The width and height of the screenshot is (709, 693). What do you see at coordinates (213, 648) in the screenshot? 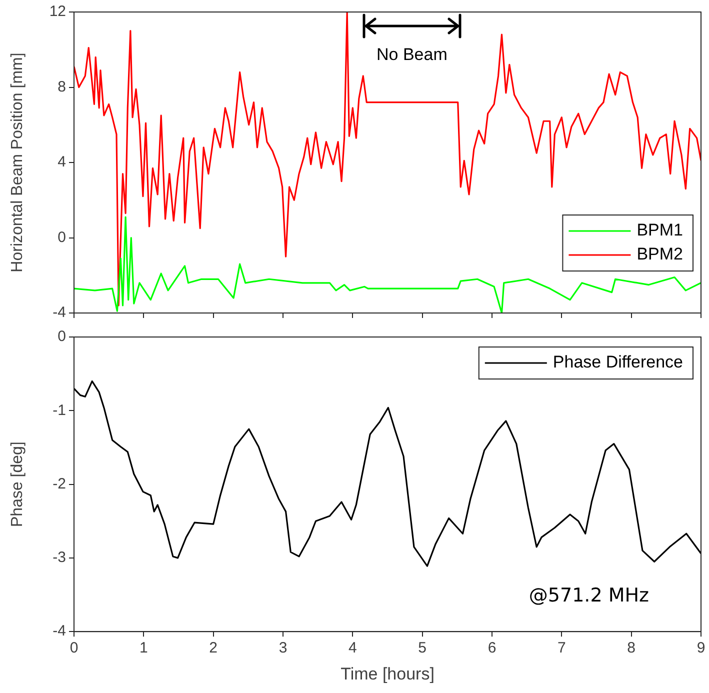
I see `x-tick-label: 2` at bounding box center [213, 648].